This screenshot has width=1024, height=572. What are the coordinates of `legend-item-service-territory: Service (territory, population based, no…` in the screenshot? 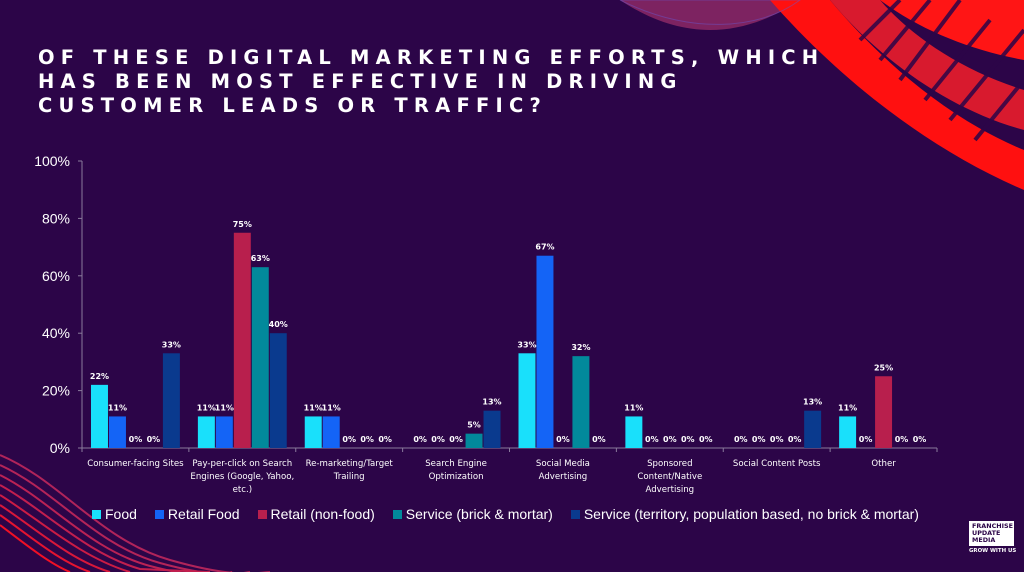 It's located at (744, 514).